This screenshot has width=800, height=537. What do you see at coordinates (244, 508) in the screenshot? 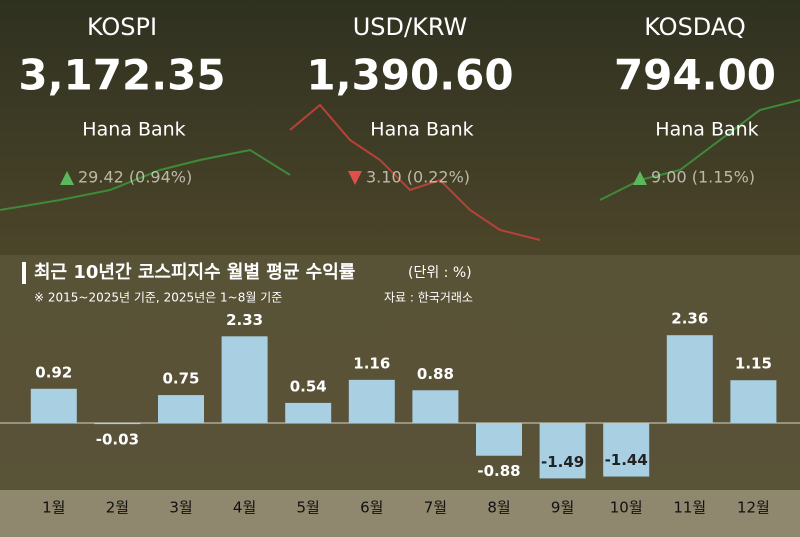
I see `x-tick-label: 4월` at bounding box center [244, 508].